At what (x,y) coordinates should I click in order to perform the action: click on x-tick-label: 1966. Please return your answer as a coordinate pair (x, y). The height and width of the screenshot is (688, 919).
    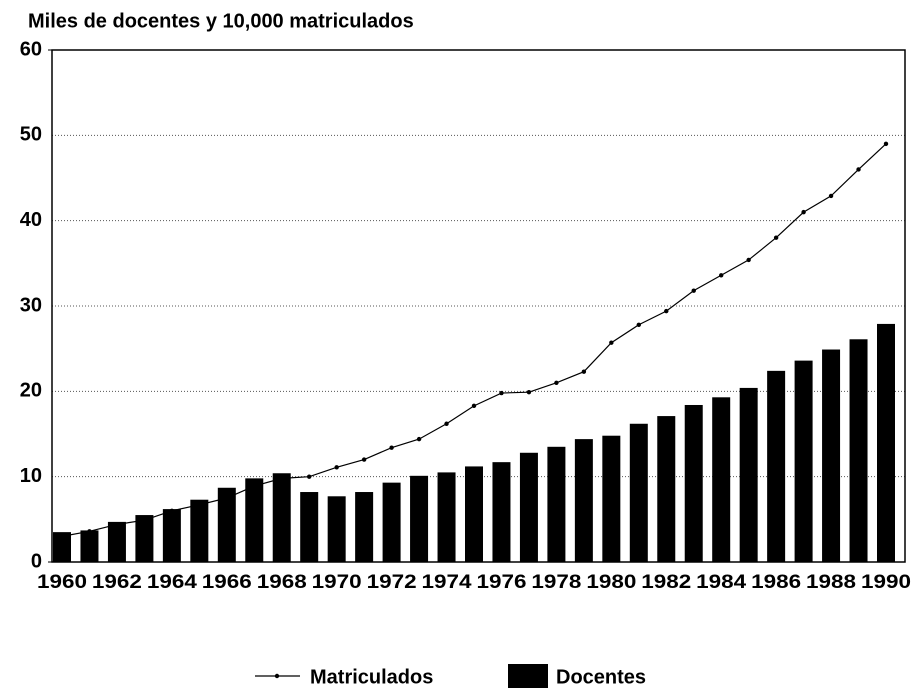
    Looking at the image, I should click on (227, 582).